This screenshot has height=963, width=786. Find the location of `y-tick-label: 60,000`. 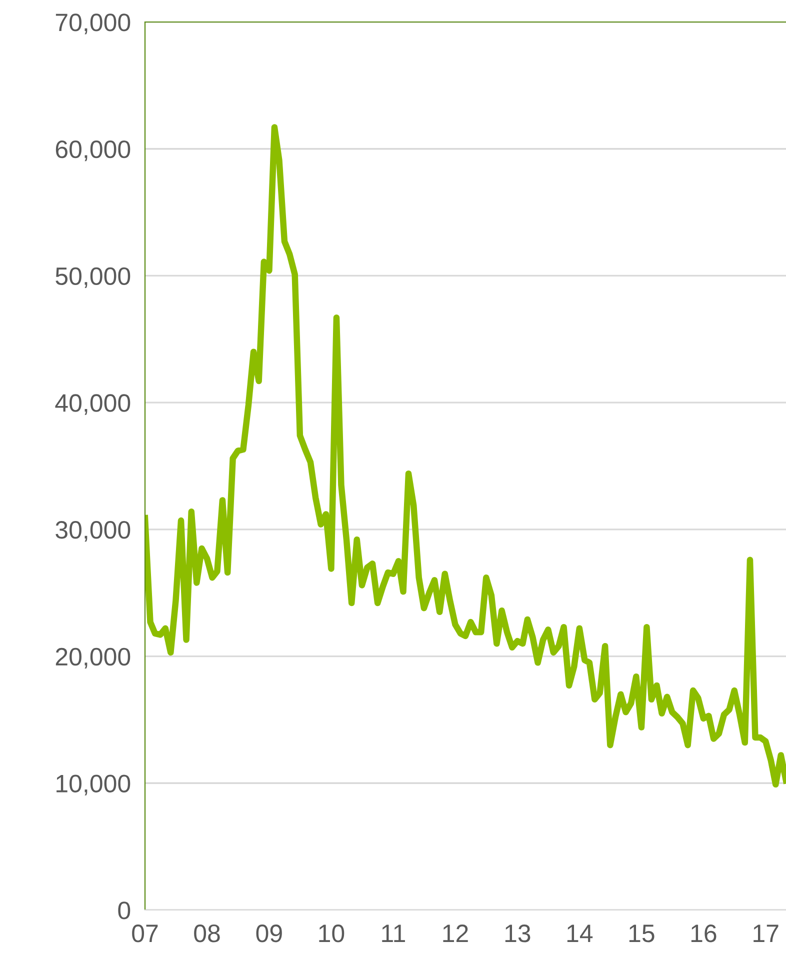

y-tick-label: 60,000 is located at coordinates (93, 151).